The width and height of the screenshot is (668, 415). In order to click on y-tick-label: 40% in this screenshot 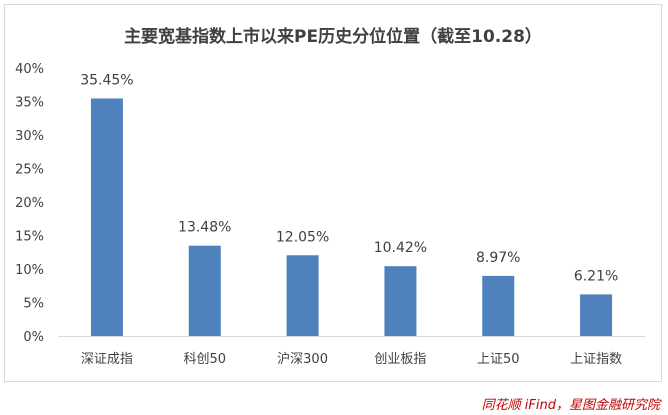, I will do `click(29, 69)`.